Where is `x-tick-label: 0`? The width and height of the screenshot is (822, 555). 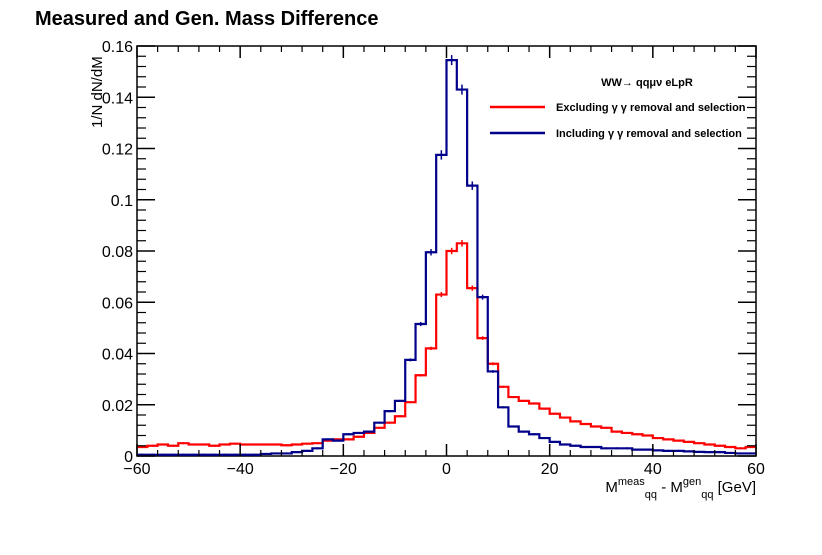 x-tick-label: 0 is located at coordinates (446, 469).